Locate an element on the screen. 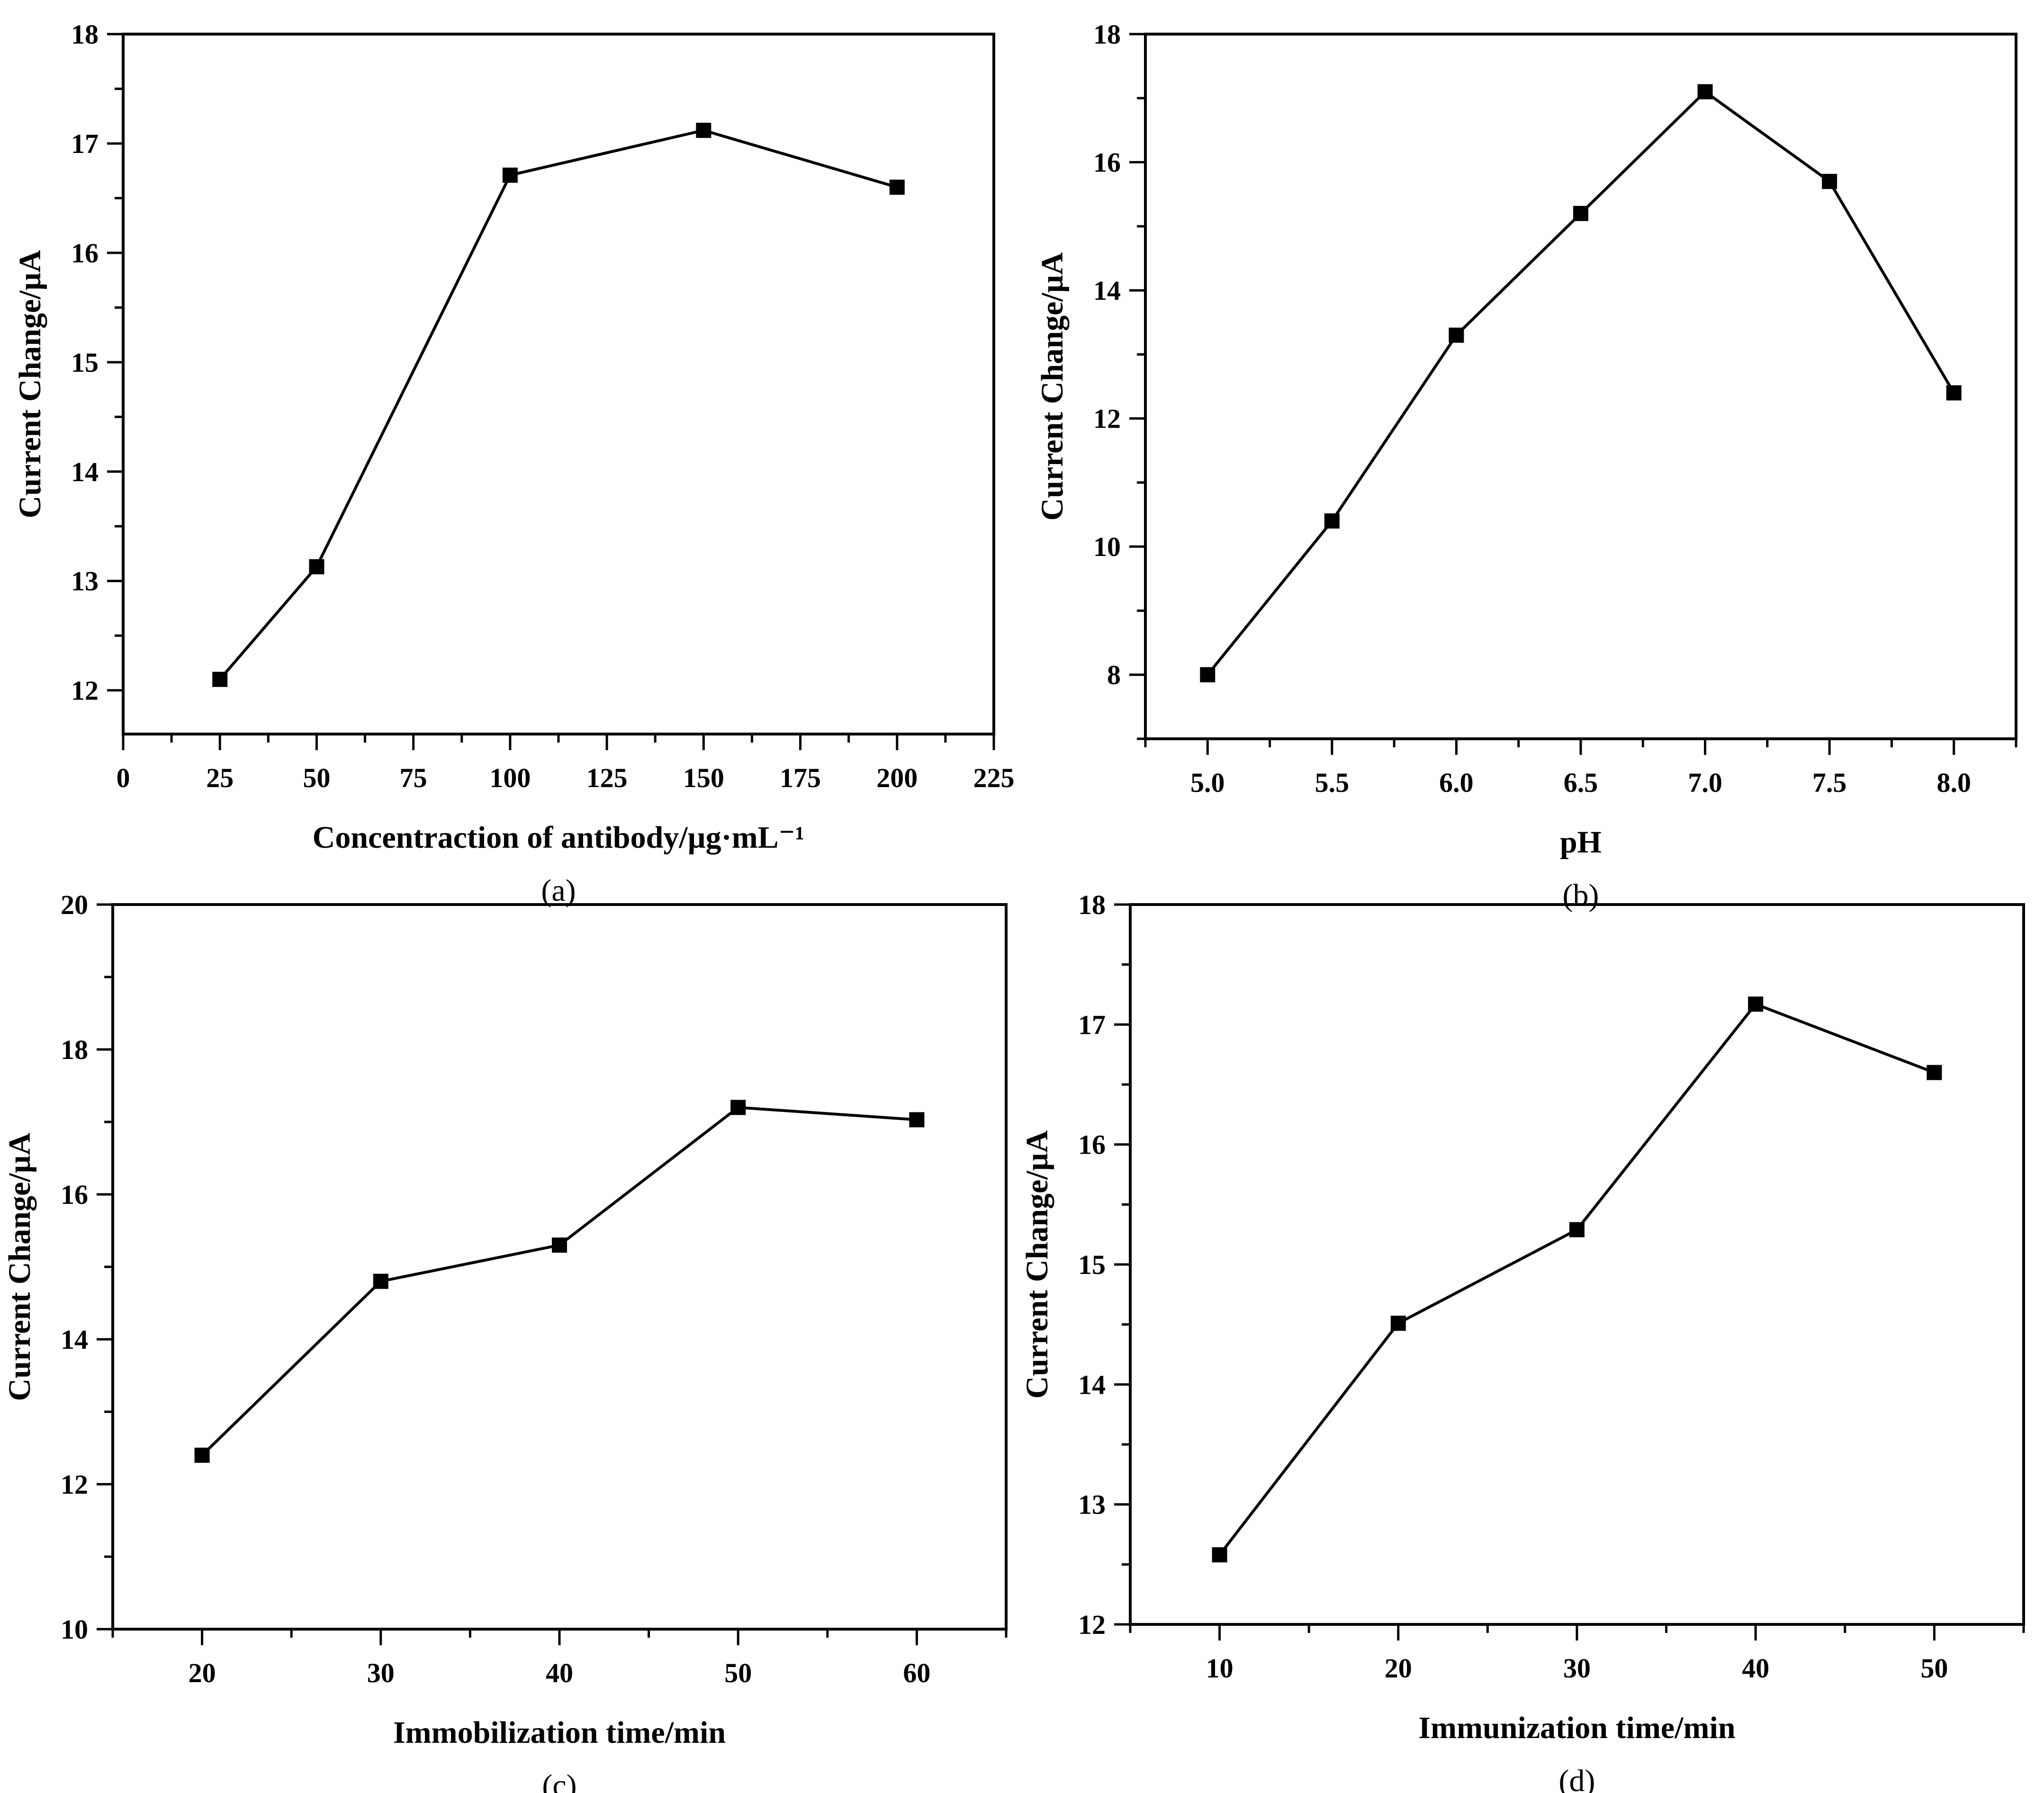 The image size is (2044, 1793). y-tick-label-d: 13 is located at coordinates (1092, 1504).